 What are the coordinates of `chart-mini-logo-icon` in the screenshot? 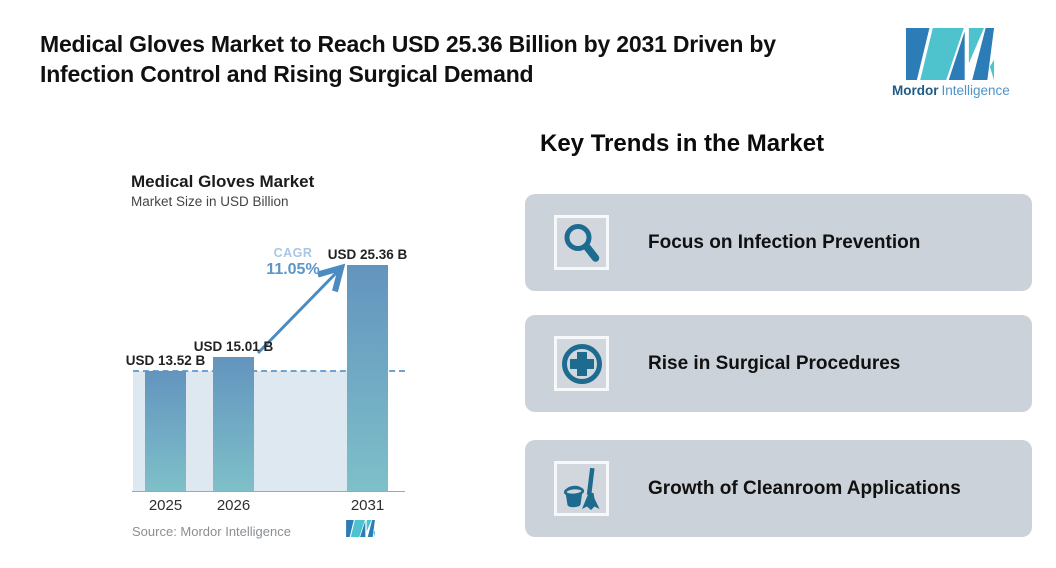 It's located at (360, 528).